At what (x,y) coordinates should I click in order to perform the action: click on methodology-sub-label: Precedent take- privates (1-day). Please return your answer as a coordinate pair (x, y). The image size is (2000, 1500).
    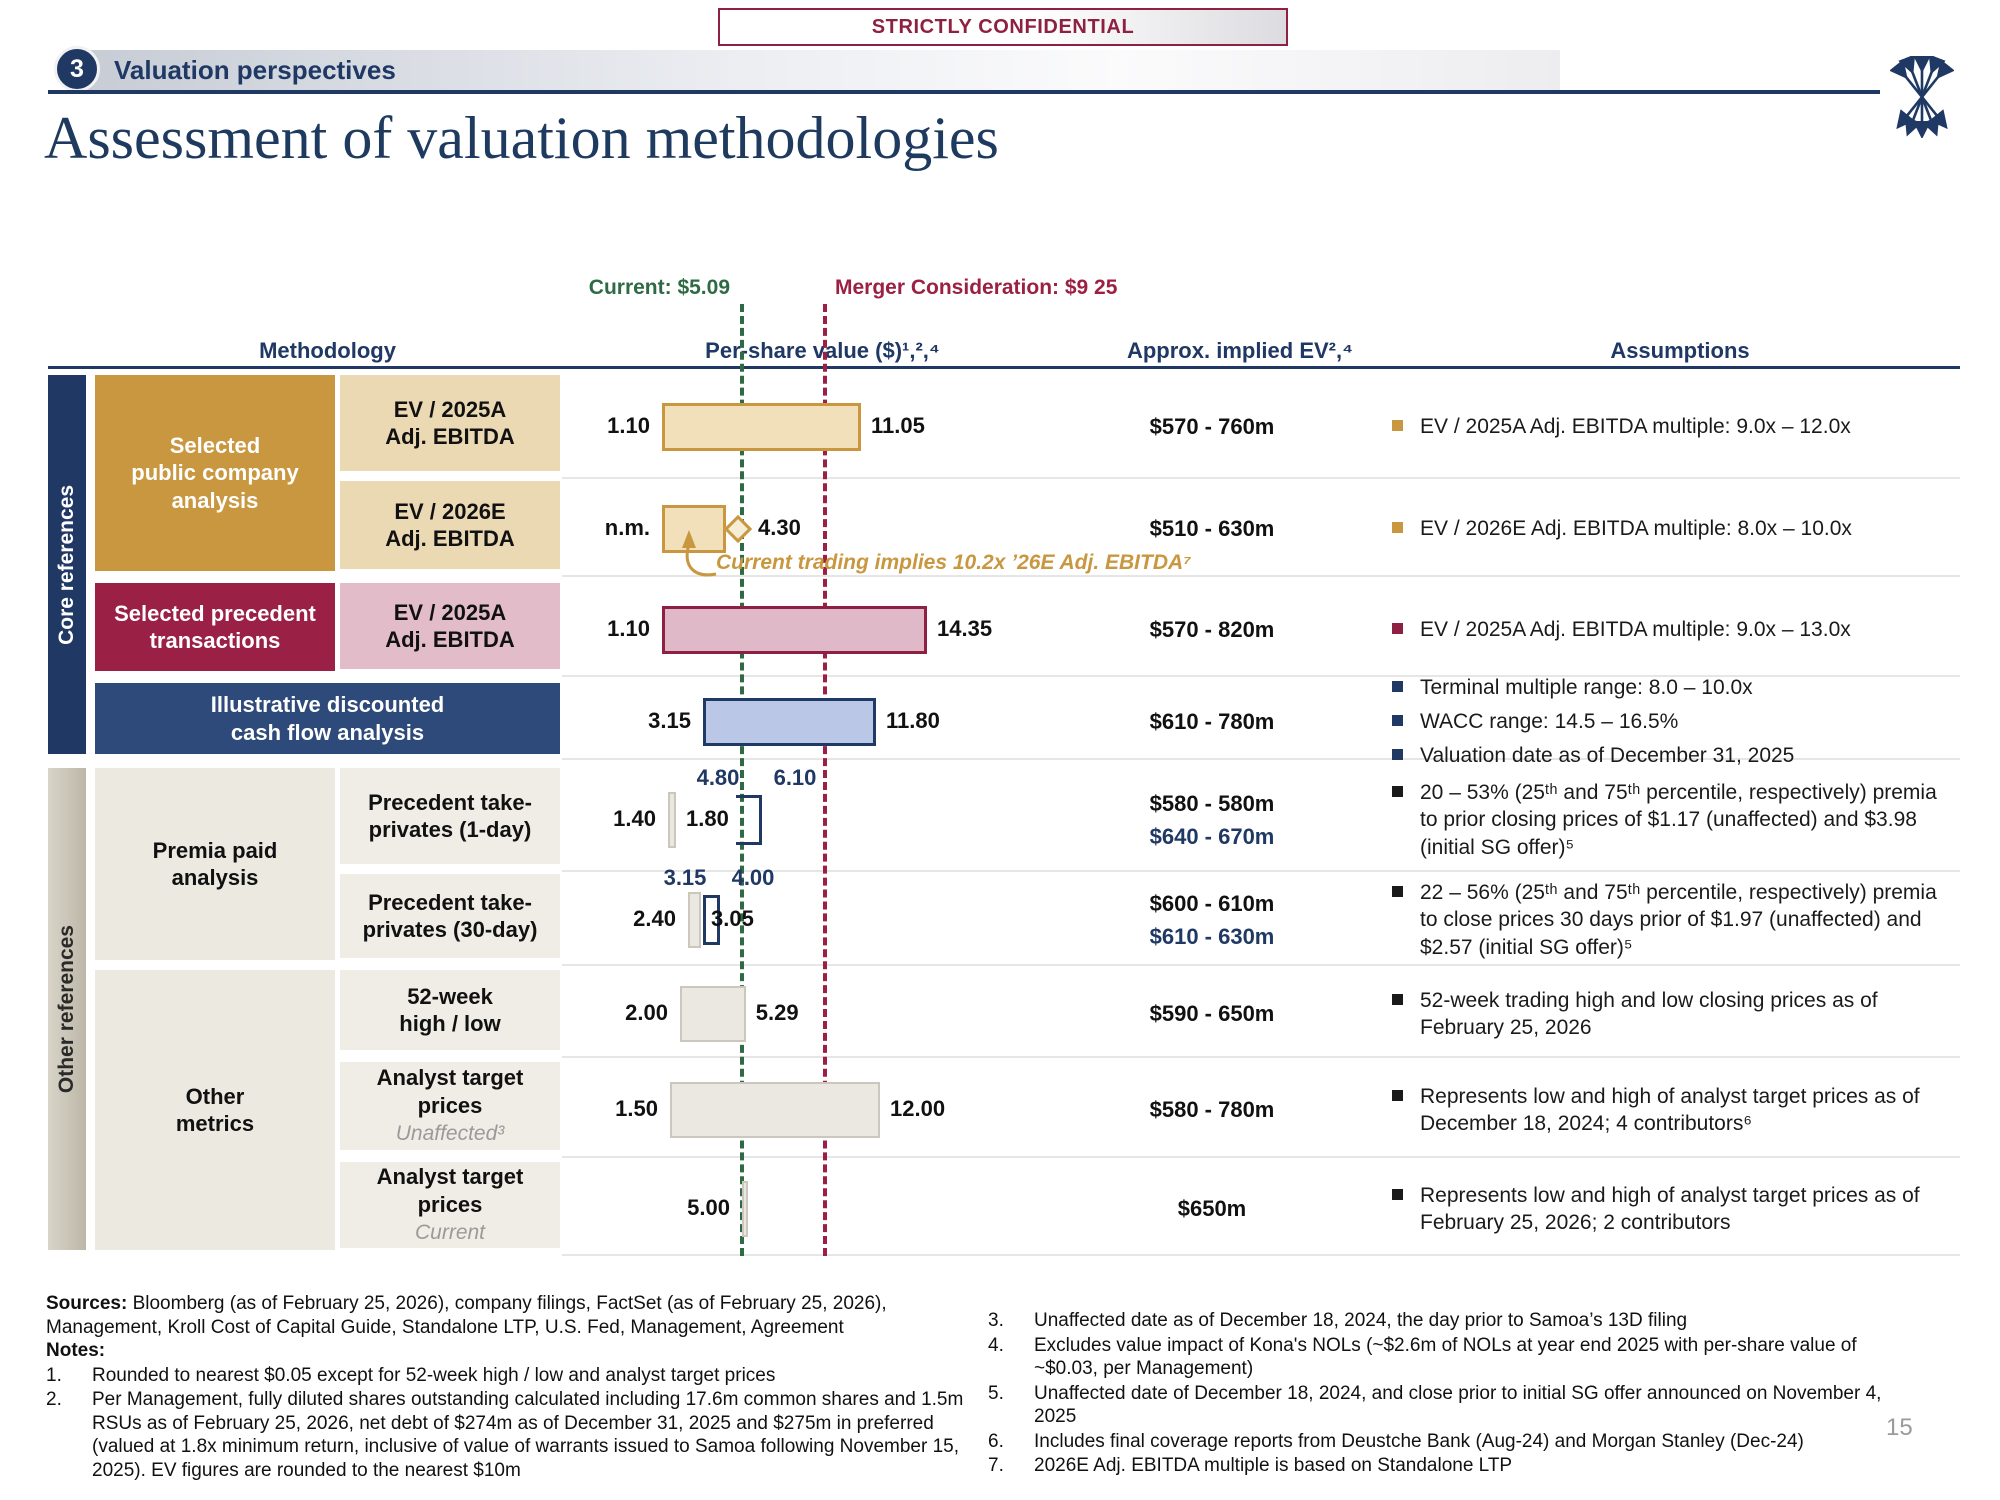
    Looking at the image, I should click on (450, 816).